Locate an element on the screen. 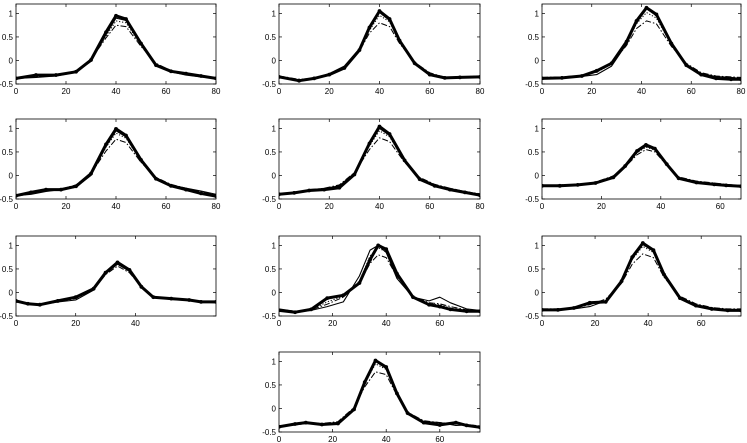 Image resolution: width=747 pixels, height=443 pixels. subplot-4: 0 20 40 60 80-0.500.51 is located at coordinates (110, 164).